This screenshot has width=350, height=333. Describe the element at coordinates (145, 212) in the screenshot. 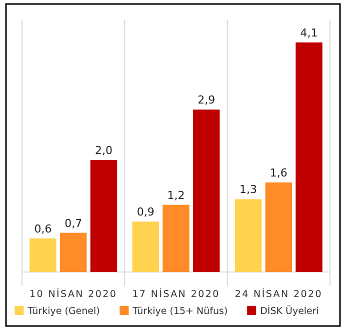

I see `data-label: 0,9` at that location.